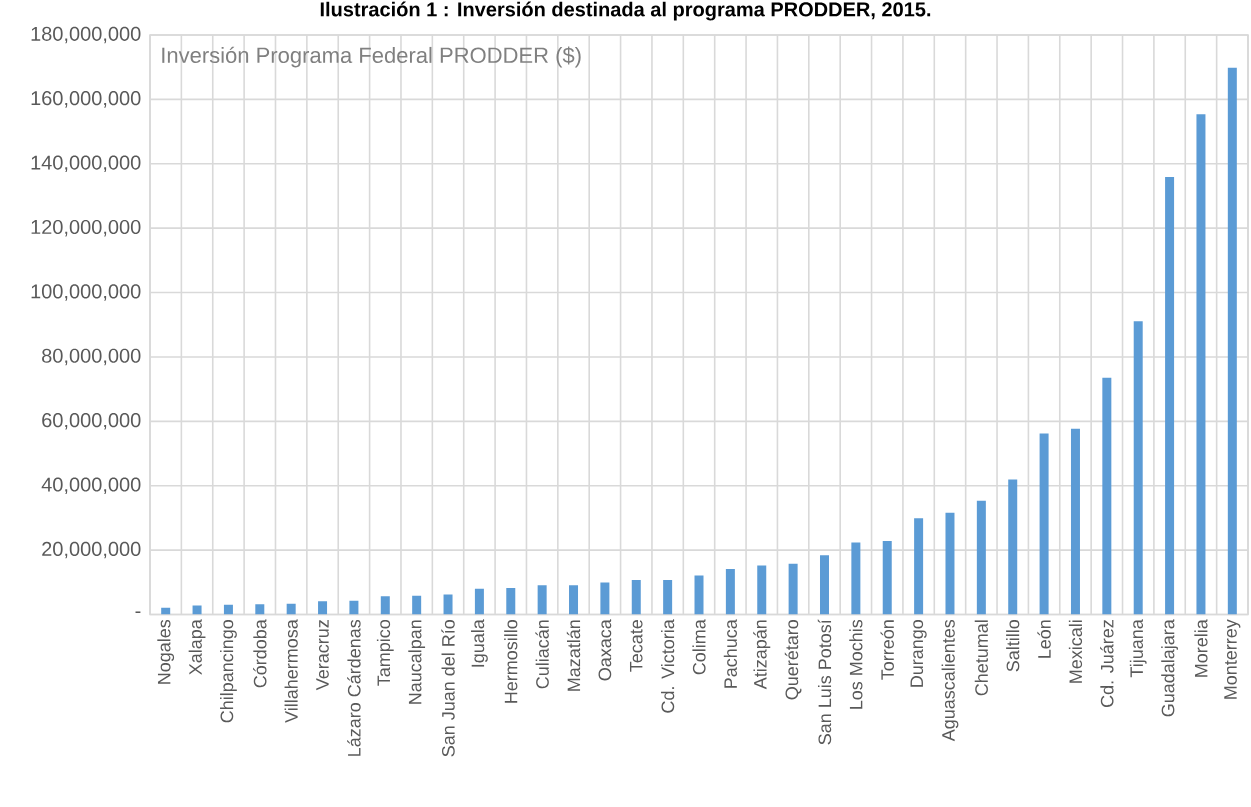  Describe the element at coordinates (856, 664) in the screenshot. I see `x-tick-label: Los Mochis` at that location.